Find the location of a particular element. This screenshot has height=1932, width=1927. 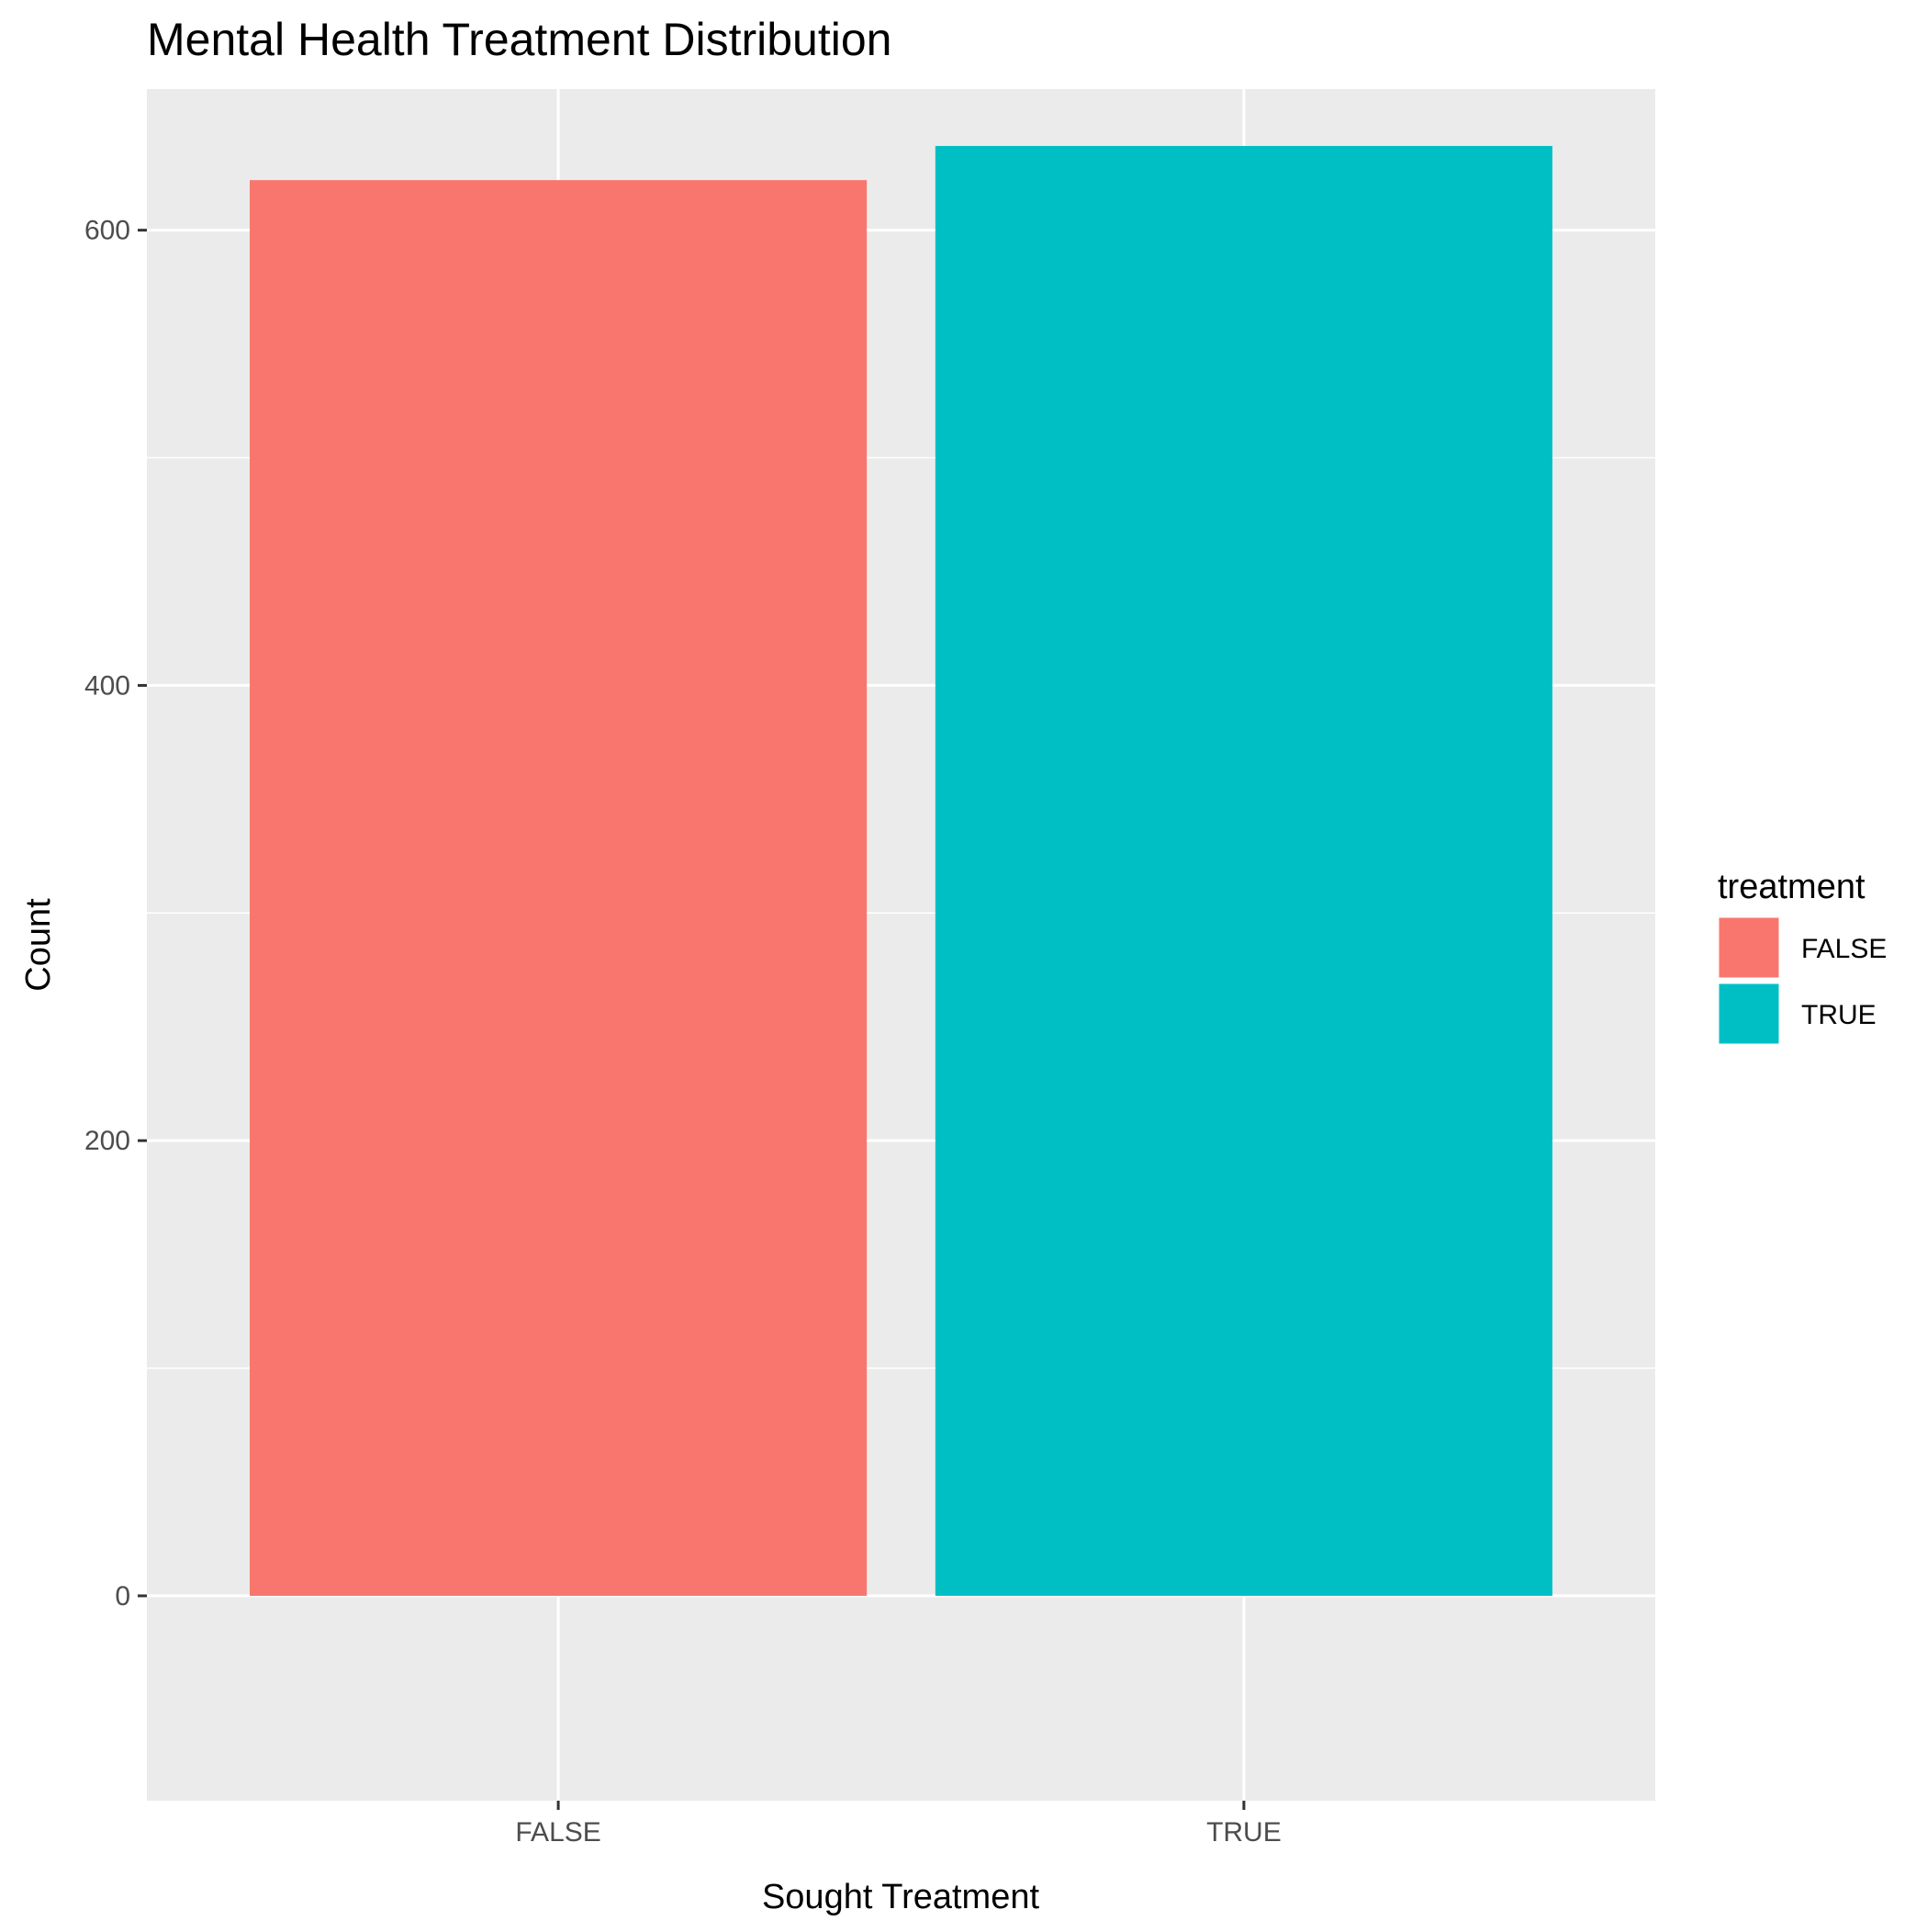

y-tick-label: 400 is located at coordinates (107, 685).